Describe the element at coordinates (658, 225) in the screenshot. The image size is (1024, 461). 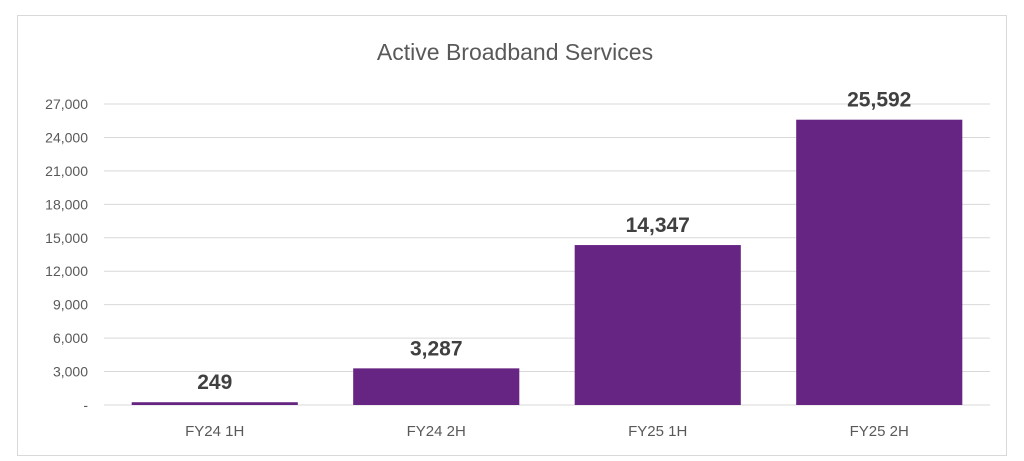
I see `data-label: 14,347` at that location.